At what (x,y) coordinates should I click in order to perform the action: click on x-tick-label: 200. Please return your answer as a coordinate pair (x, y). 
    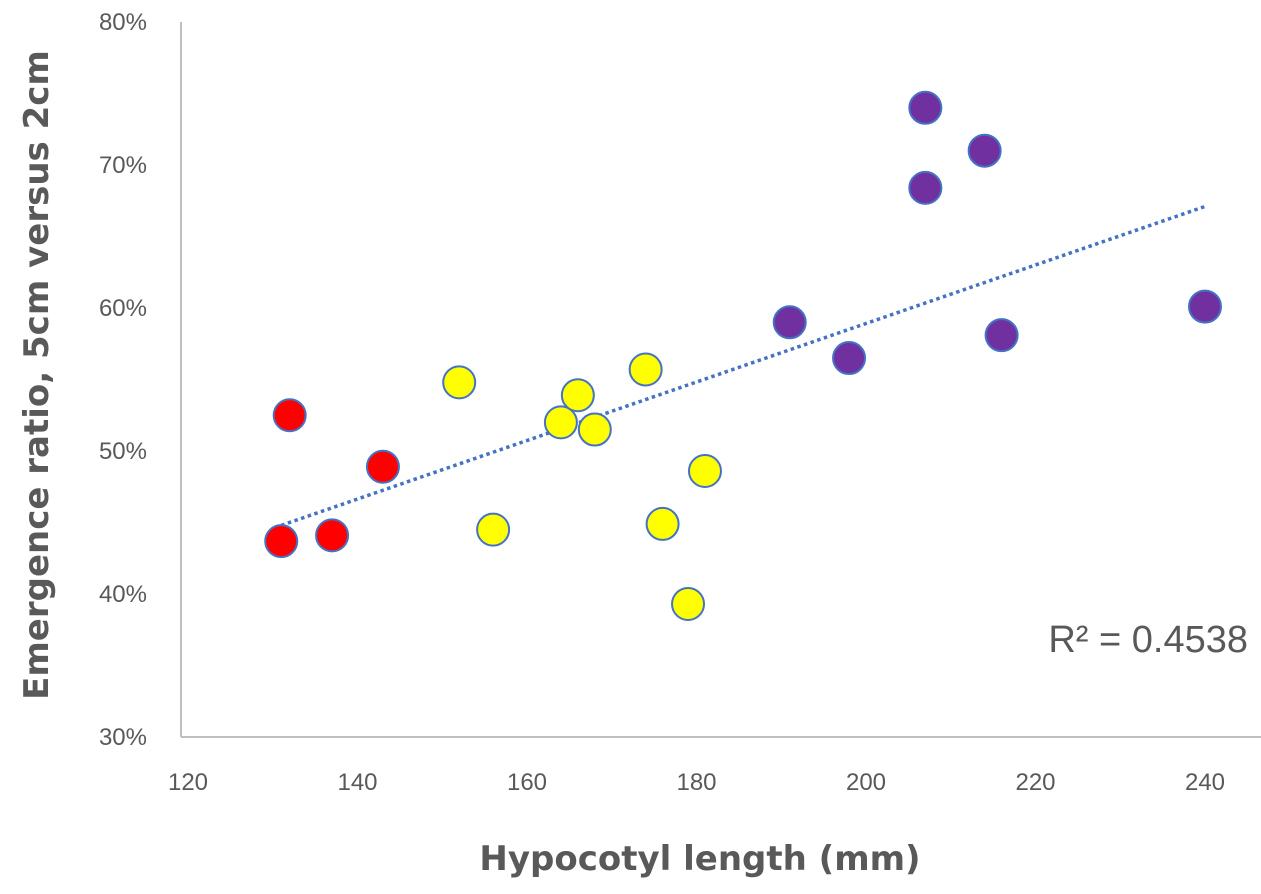
    Looking at the image, I should click on (866, 782).